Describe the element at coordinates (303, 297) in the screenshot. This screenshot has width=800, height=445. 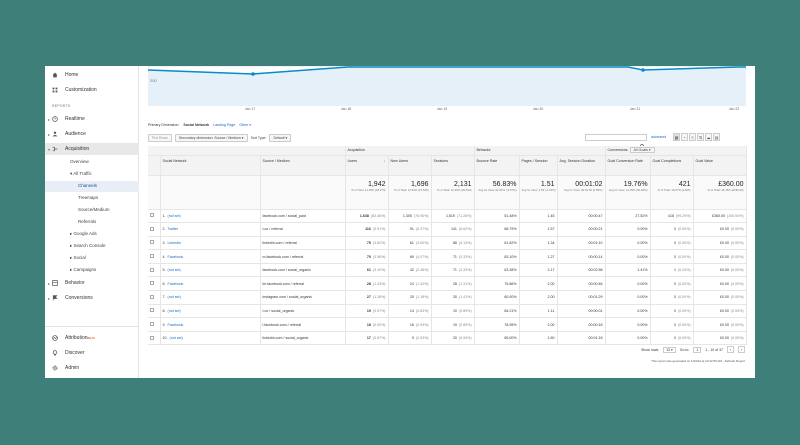
I see `source-medium-cell: instagram.com / social_organic` at that location.